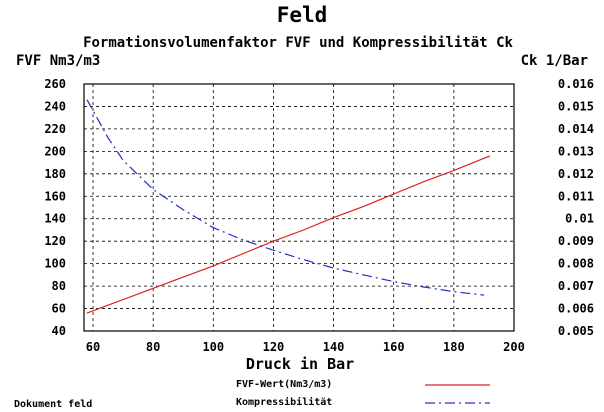 This screenshot has width=604, height=412. What do you see at coordinates (55, 264) in the screenshot?
I see `y-left-tick-label: 100` at bounding box center [55, 264].